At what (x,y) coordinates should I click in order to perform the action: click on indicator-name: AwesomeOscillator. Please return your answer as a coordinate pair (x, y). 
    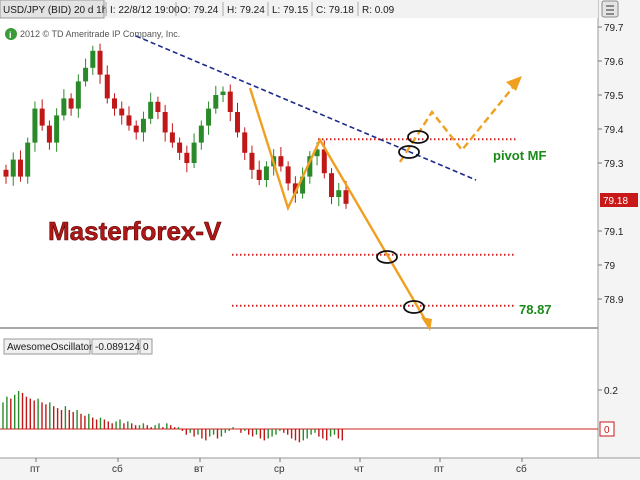
    Looking at the image, I should click on (50, 347).